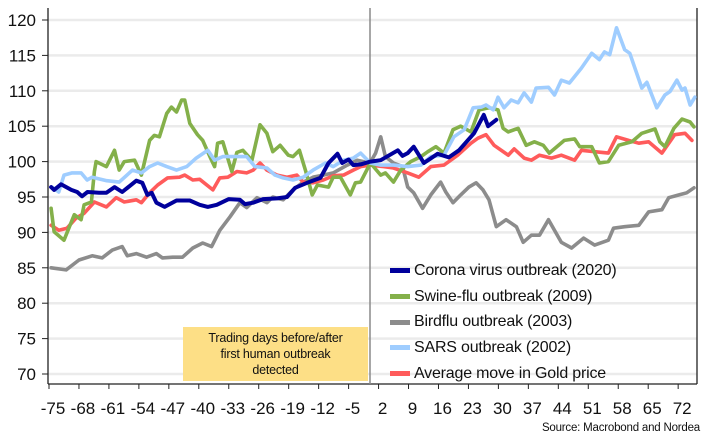  What do you see at coordinates (322, 408) in the screenshot?
I see `x-tick-label: -12` at bounding box center [322, 408].